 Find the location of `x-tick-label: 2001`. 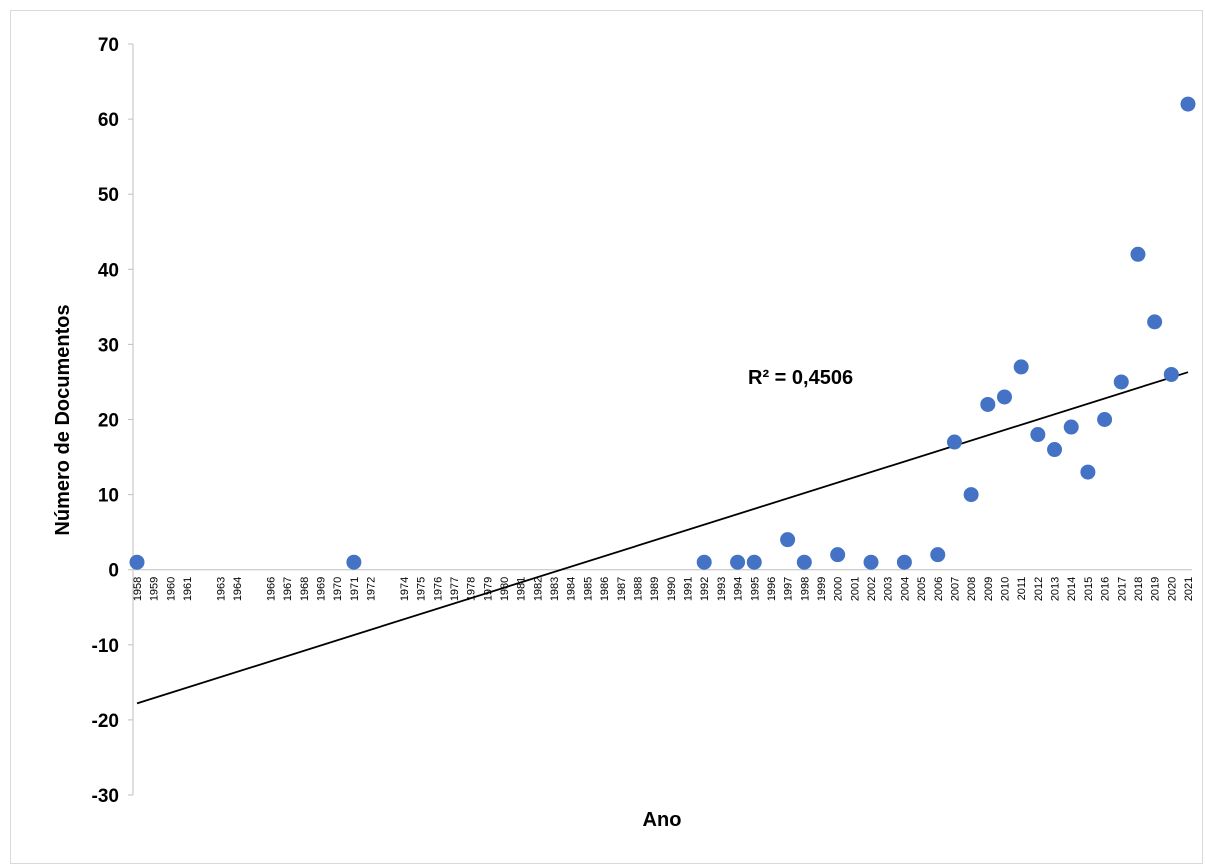

x-tick-label: 2001 is located at coordinates (855, 589).